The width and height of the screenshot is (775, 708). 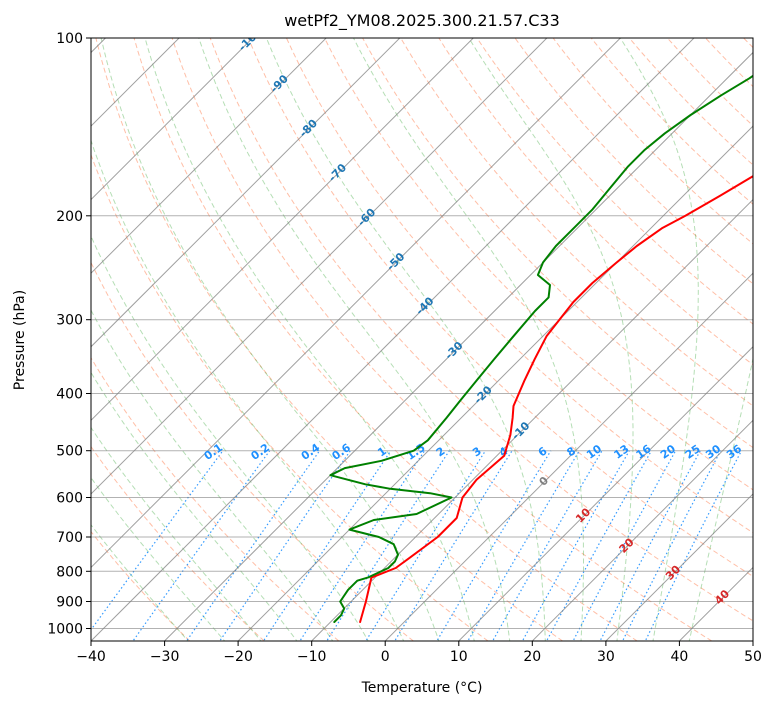 I want to click on y-tick-label: 700, so click(x=69, y=538).